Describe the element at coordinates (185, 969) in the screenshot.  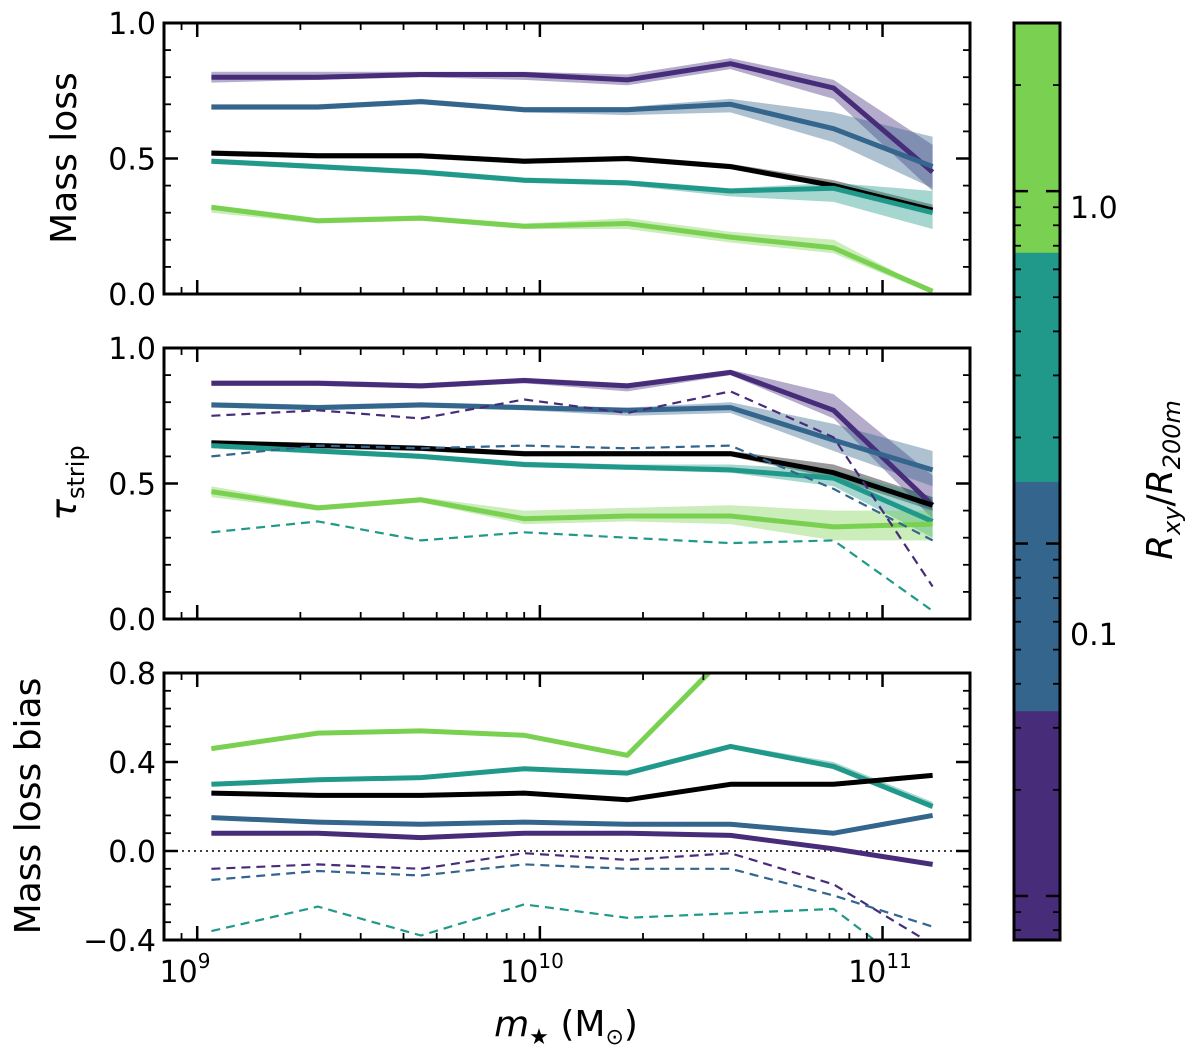
I see `x-tick-label: 109` at that location.